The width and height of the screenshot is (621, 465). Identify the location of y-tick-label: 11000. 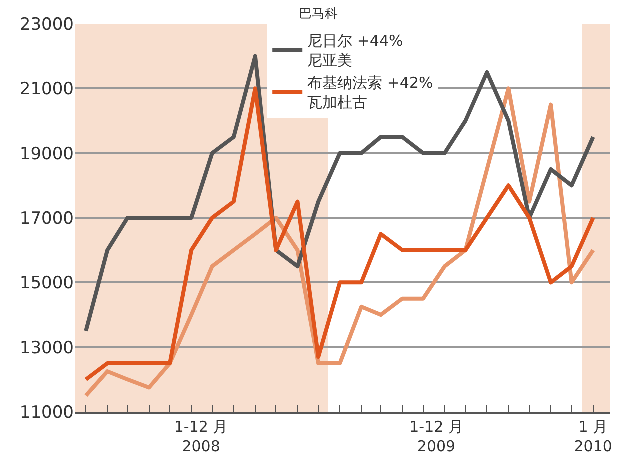
(47, 412).